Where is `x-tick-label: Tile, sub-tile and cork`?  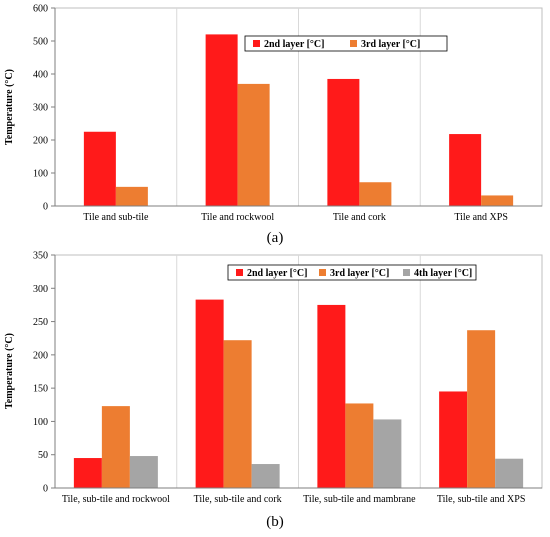 x-tick-label: Tile, sub-tile and cork is located at coordinates (238, 499).